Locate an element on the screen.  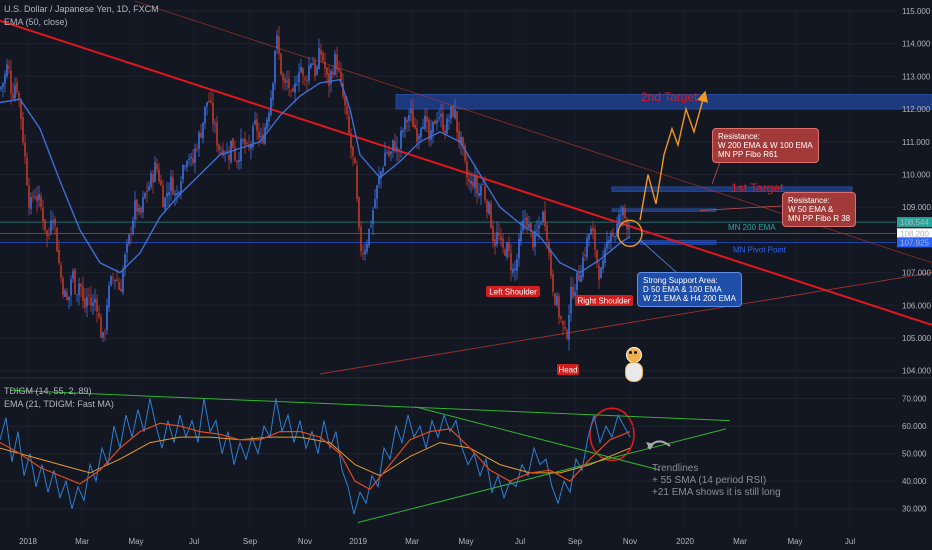
y-tick-label: 105.000 is located at coordinates (916, 338).